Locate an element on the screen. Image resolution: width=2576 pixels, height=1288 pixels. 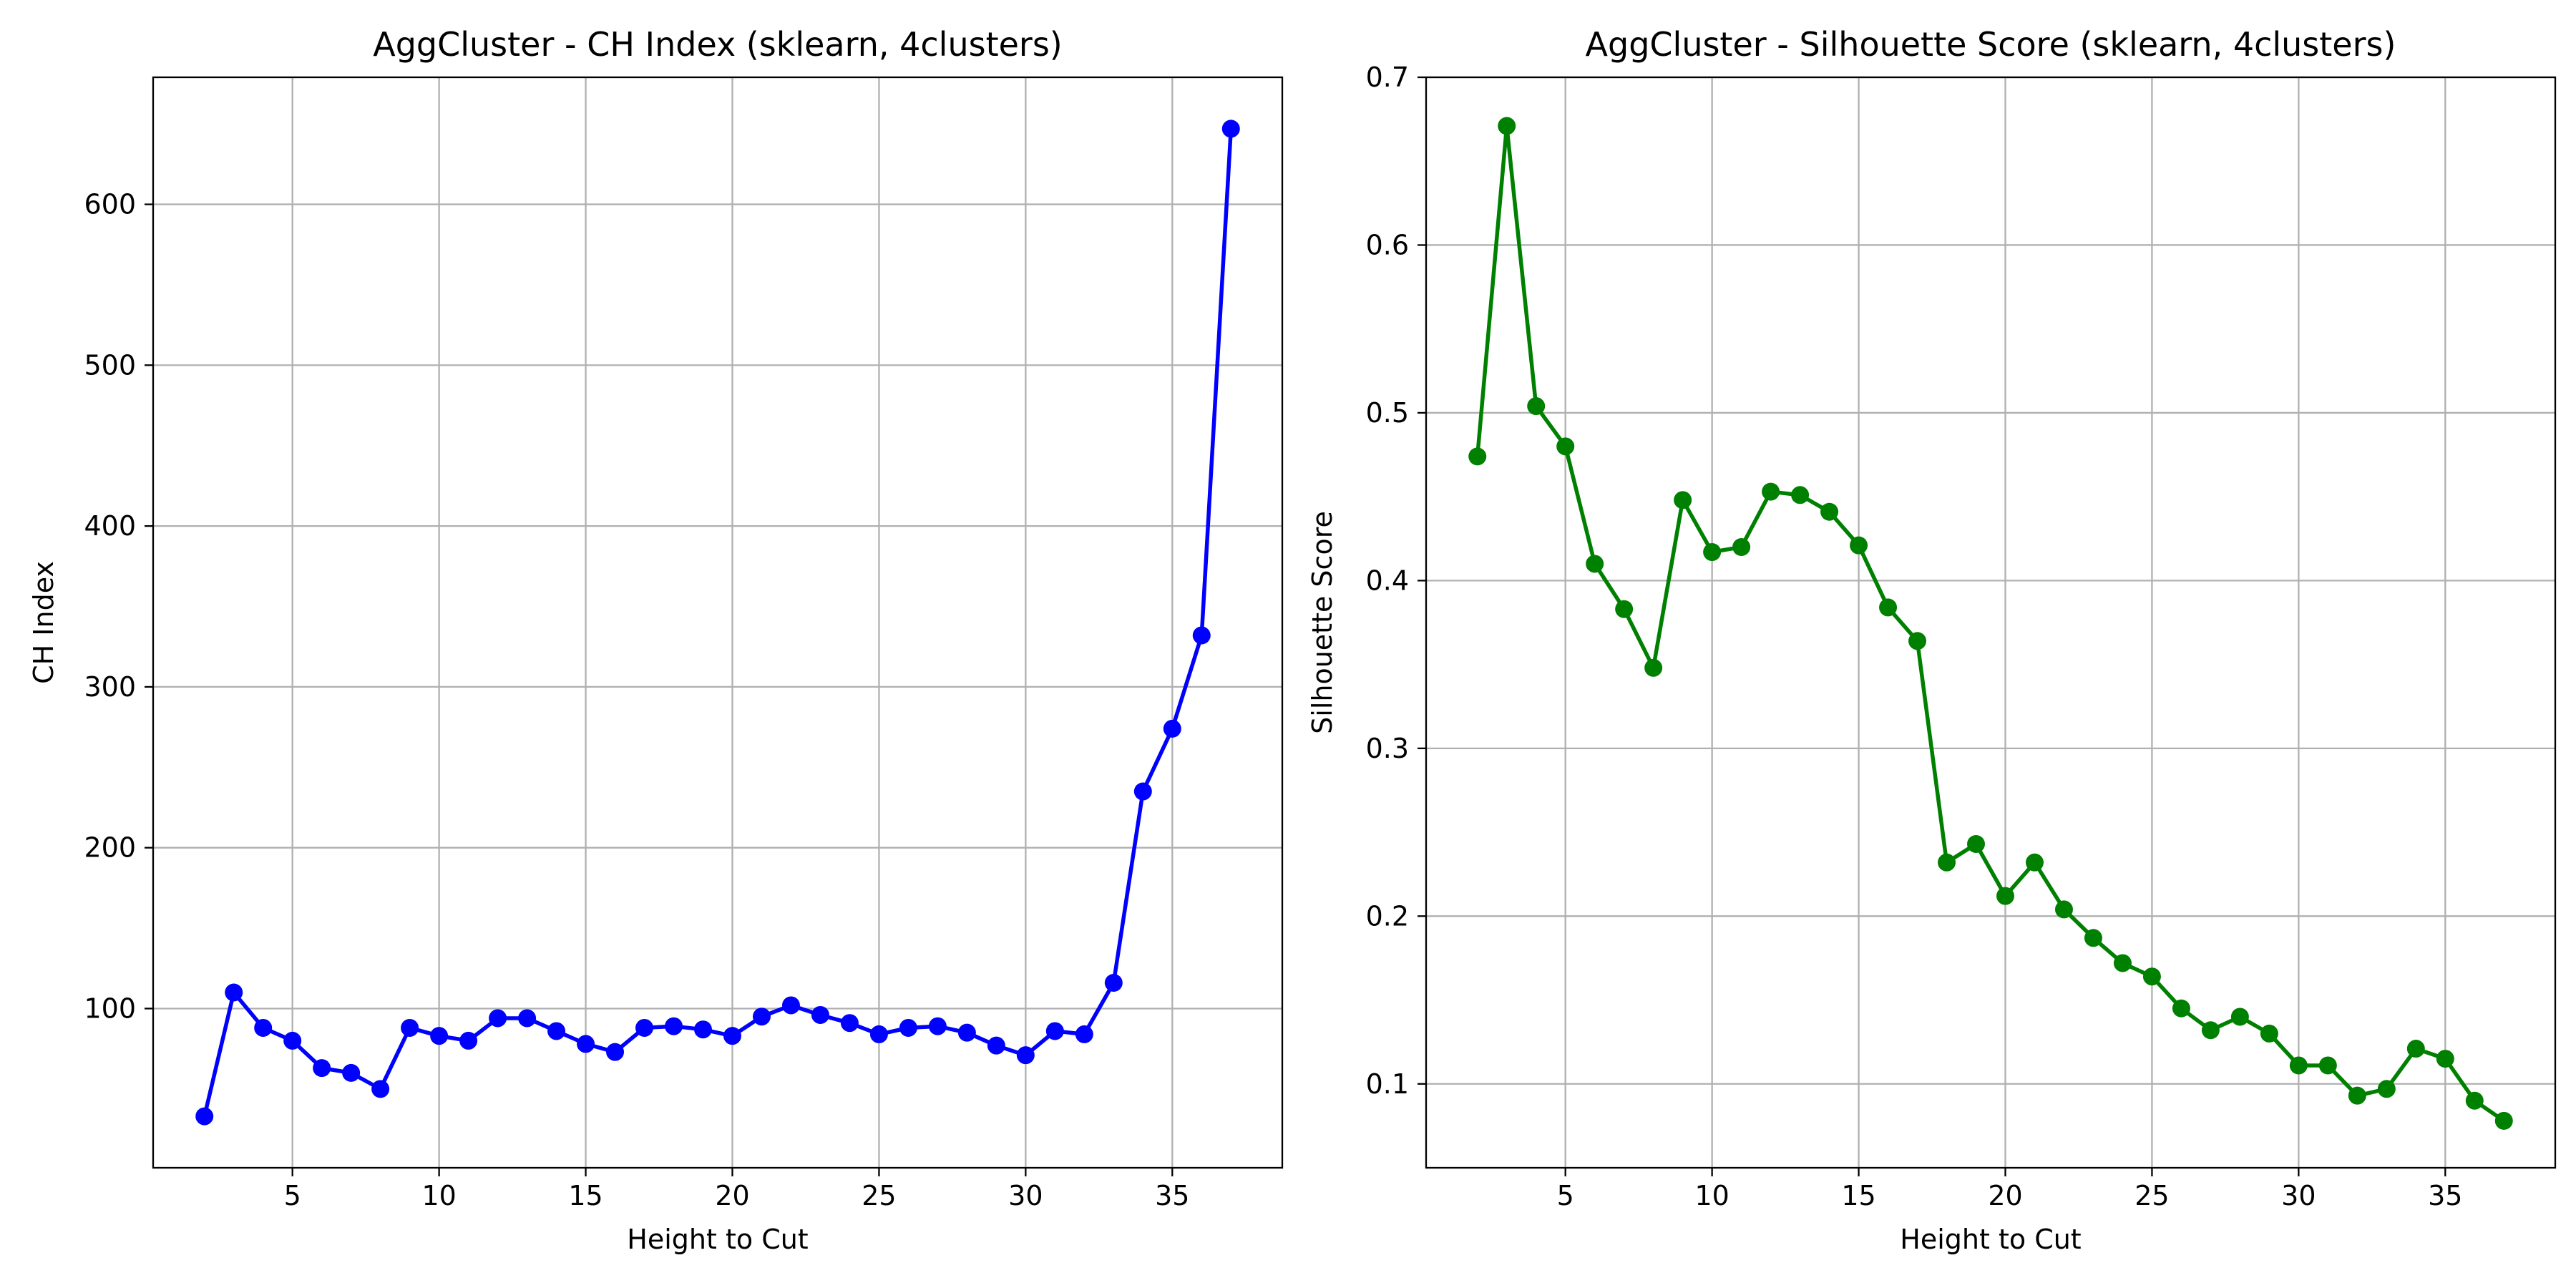
ch-index-x-axis-label: Height to Cut is located at coordinates (717, 1239).